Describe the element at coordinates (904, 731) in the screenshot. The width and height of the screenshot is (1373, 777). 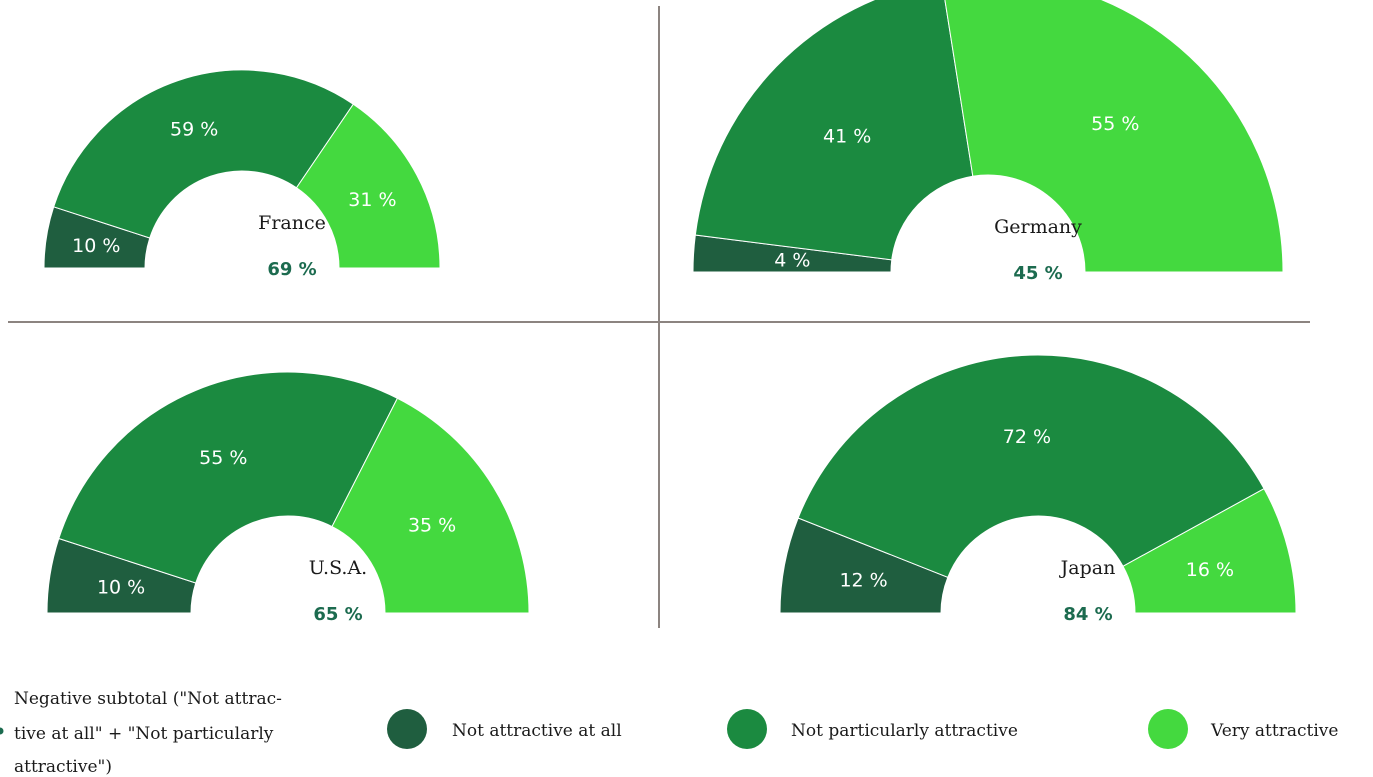
I see `legend-label-not-particularly-attractive: Not particularly attractive` at that location.